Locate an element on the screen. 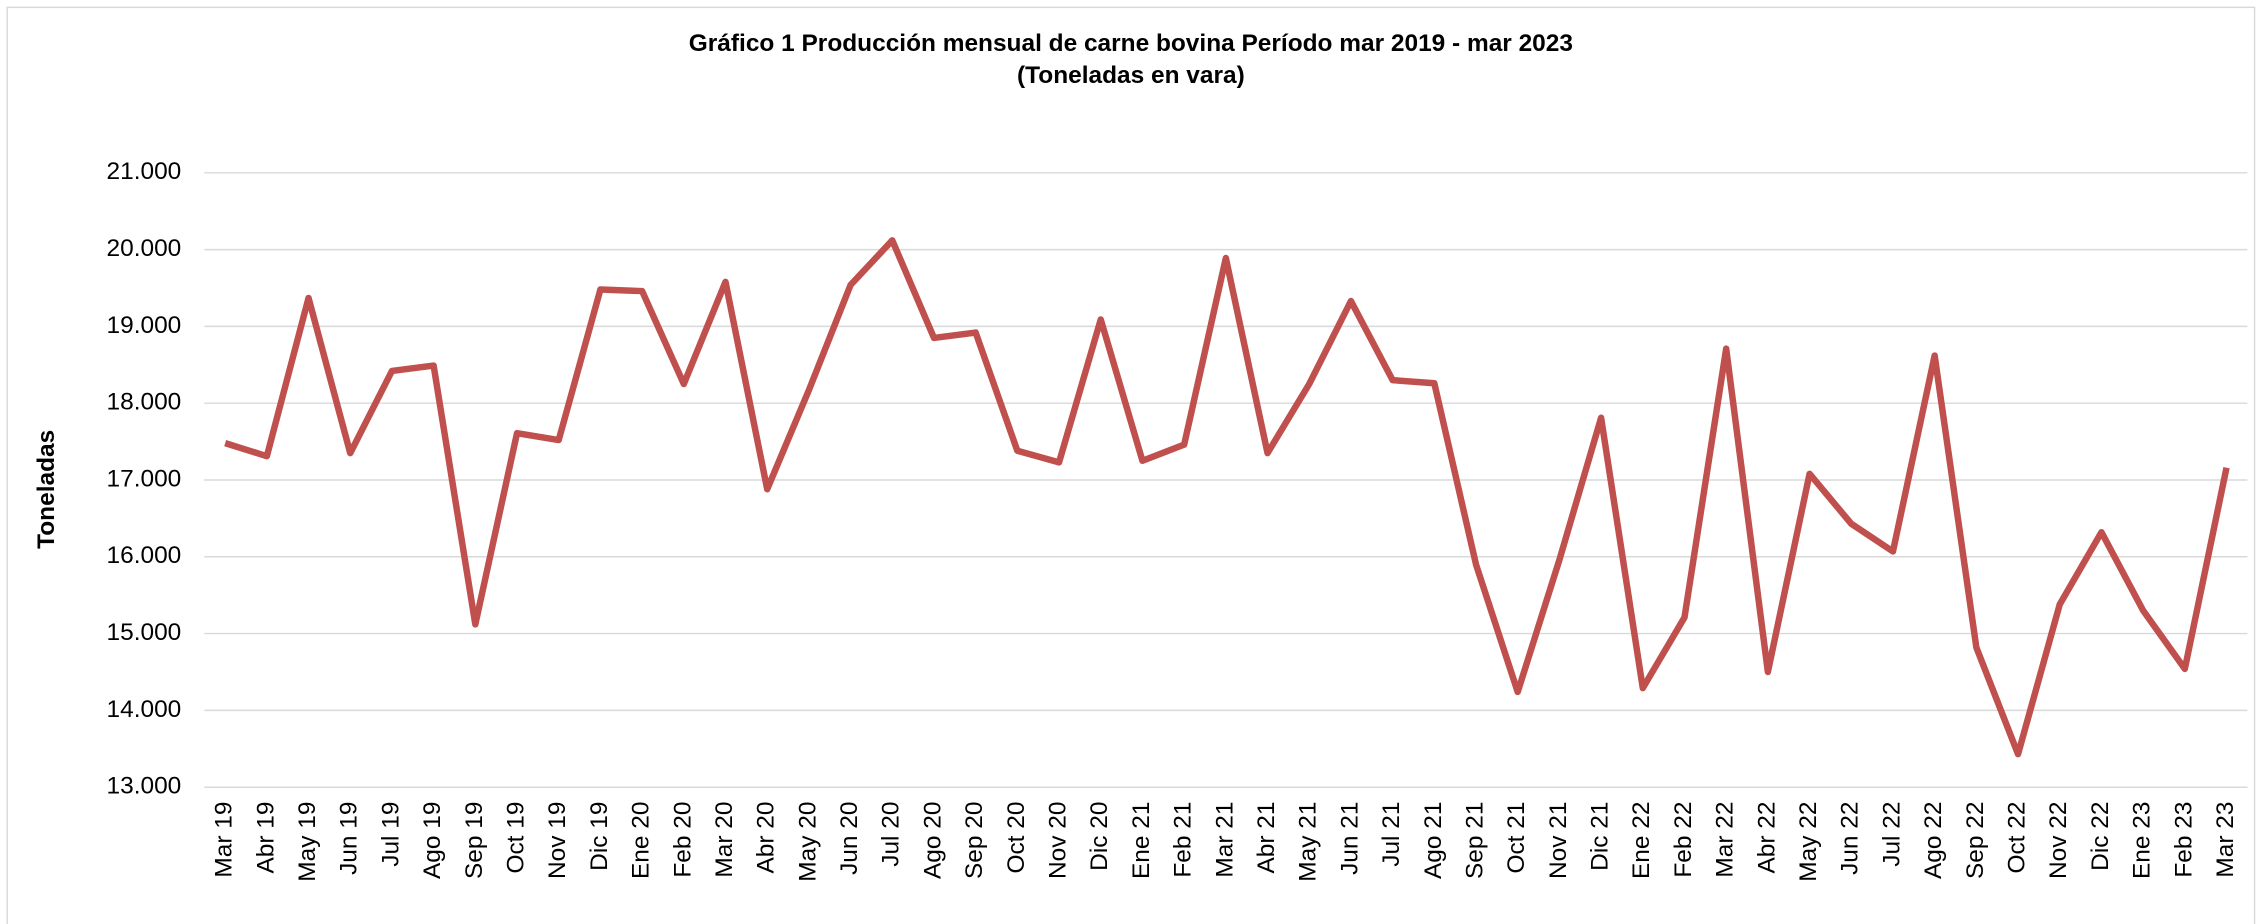 The width and height of the screenshot is (2256, 924). x-tick-label: Nov 20 is located at coordinates (1058, 840).